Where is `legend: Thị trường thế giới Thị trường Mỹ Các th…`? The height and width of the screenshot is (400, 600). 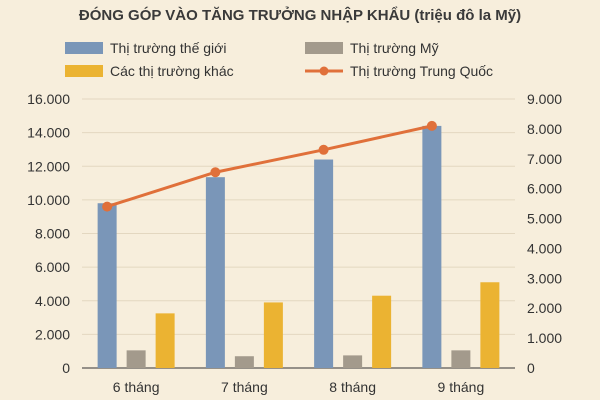 legend: Thị trường thế giới Thị trường Mỹ Các th… is located at coordinates (279, 59).